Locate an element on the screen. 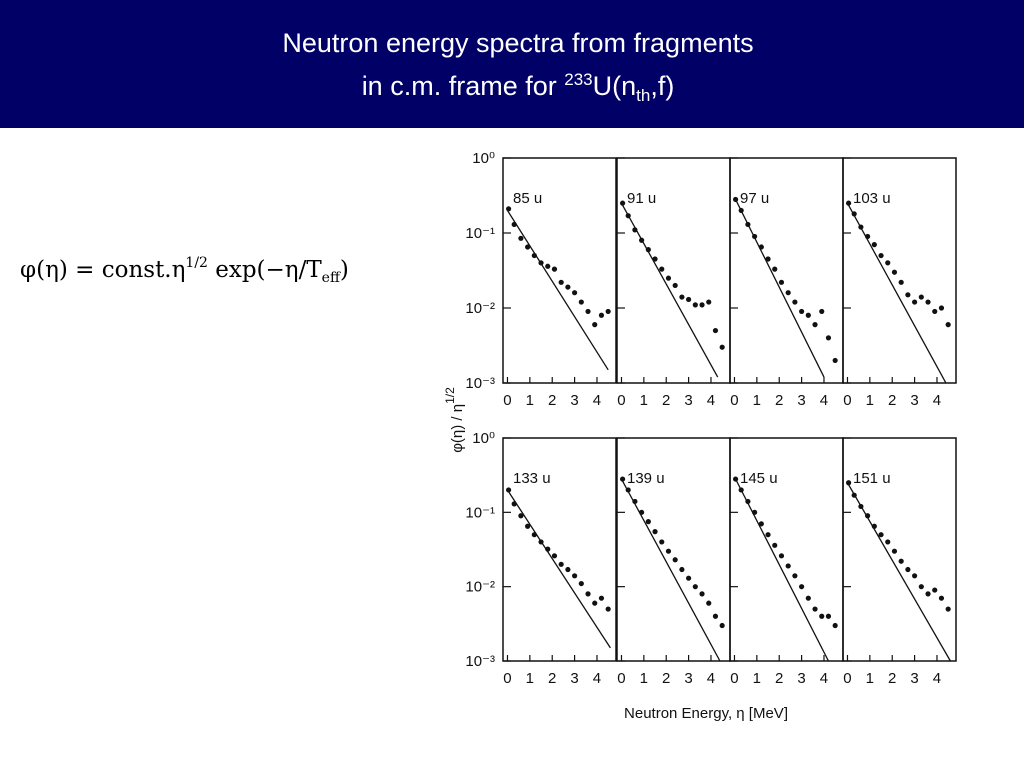 Image resolution: width=1024 pixels, height=768 pixels. panel-title: 85 u is located at coordinates (527, 198).